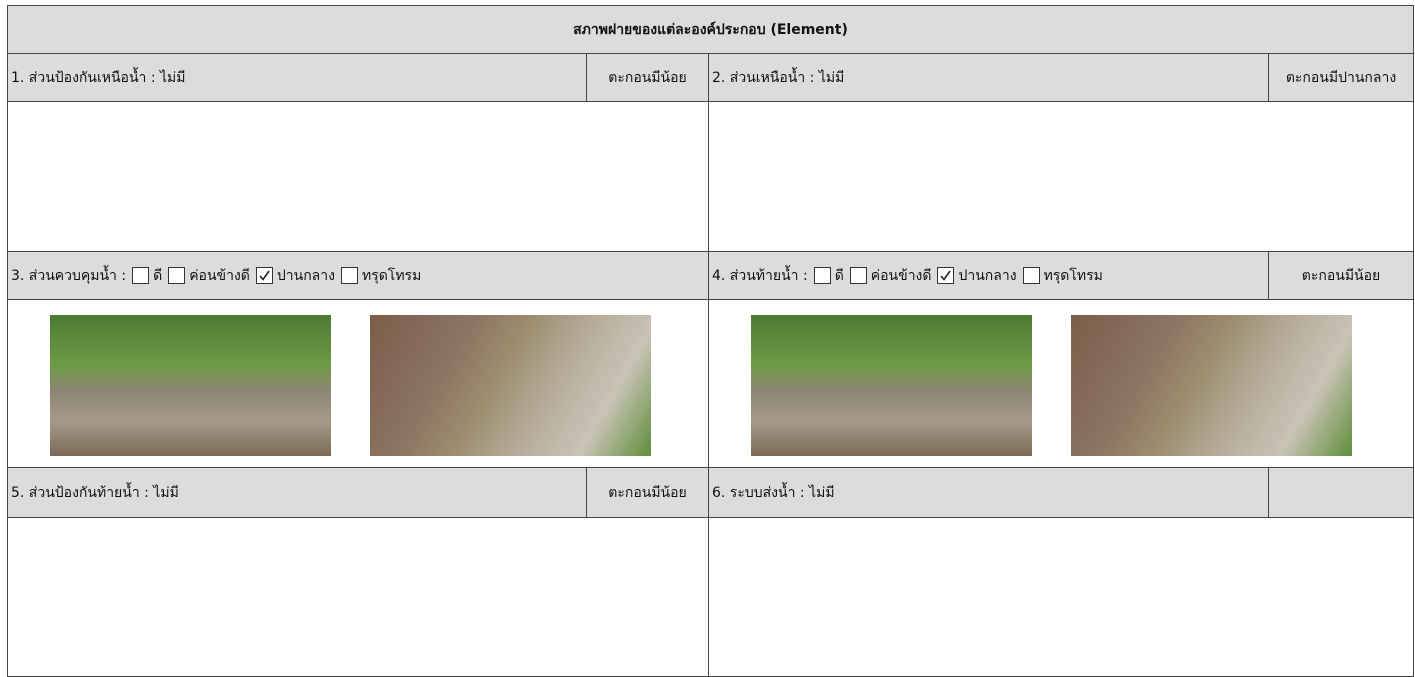  What do you see at coordinates (297, 77) in the screenshot?
I see `section-label: 1. ส่วนป้องกันเหนือน้ำ : ไม่มี` at bounding box center [297, 77].